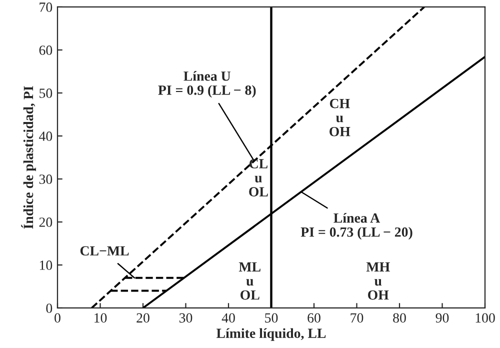 This screenshot has height=348, width=500. Describe the element at coordinates (185, 318) in the screenshot. I see `x-tick-label: 30` at that location.